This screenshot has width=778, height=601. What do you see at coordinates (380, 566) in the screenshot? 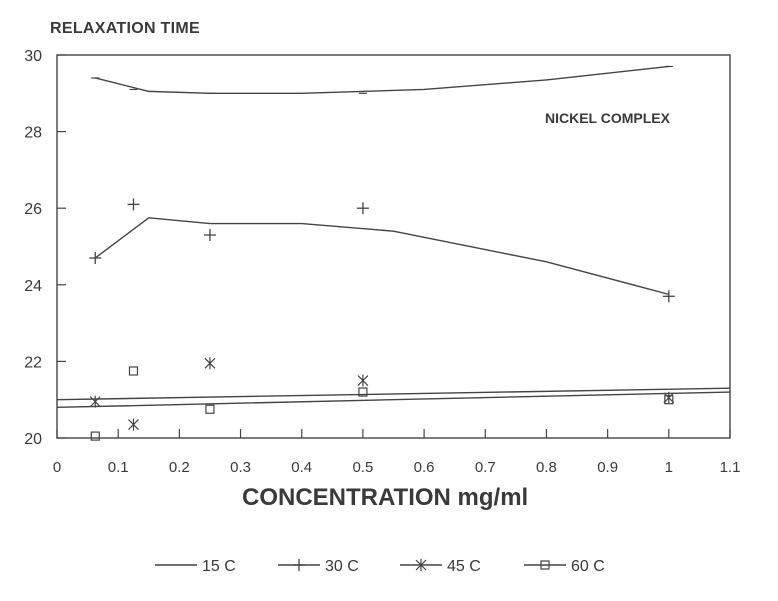
I see `legend: 15 C 30 C 45 C 60 C` at bounding box center [380, 566].